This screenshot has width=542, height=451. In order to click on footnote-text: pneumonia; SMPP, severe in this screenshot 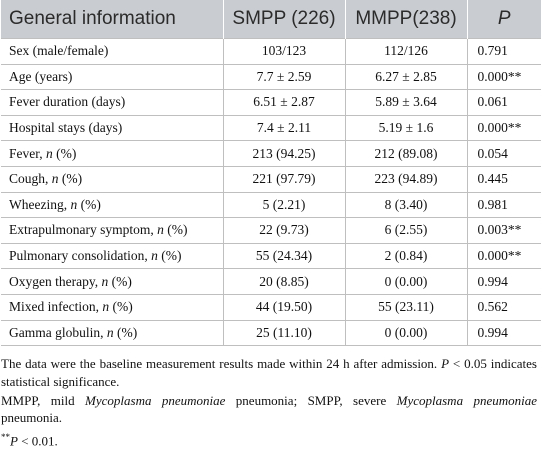, I will do `click(311, 400)`.